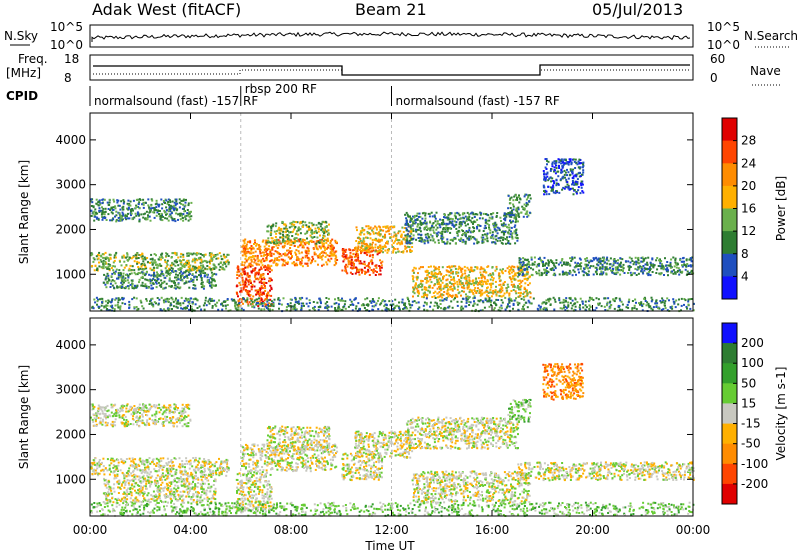 This screenshot has height=558, width=800. Describe the element at coordinates (748, 209) in the screenshot. I see `colorbar-tick-label: 16` at that location.